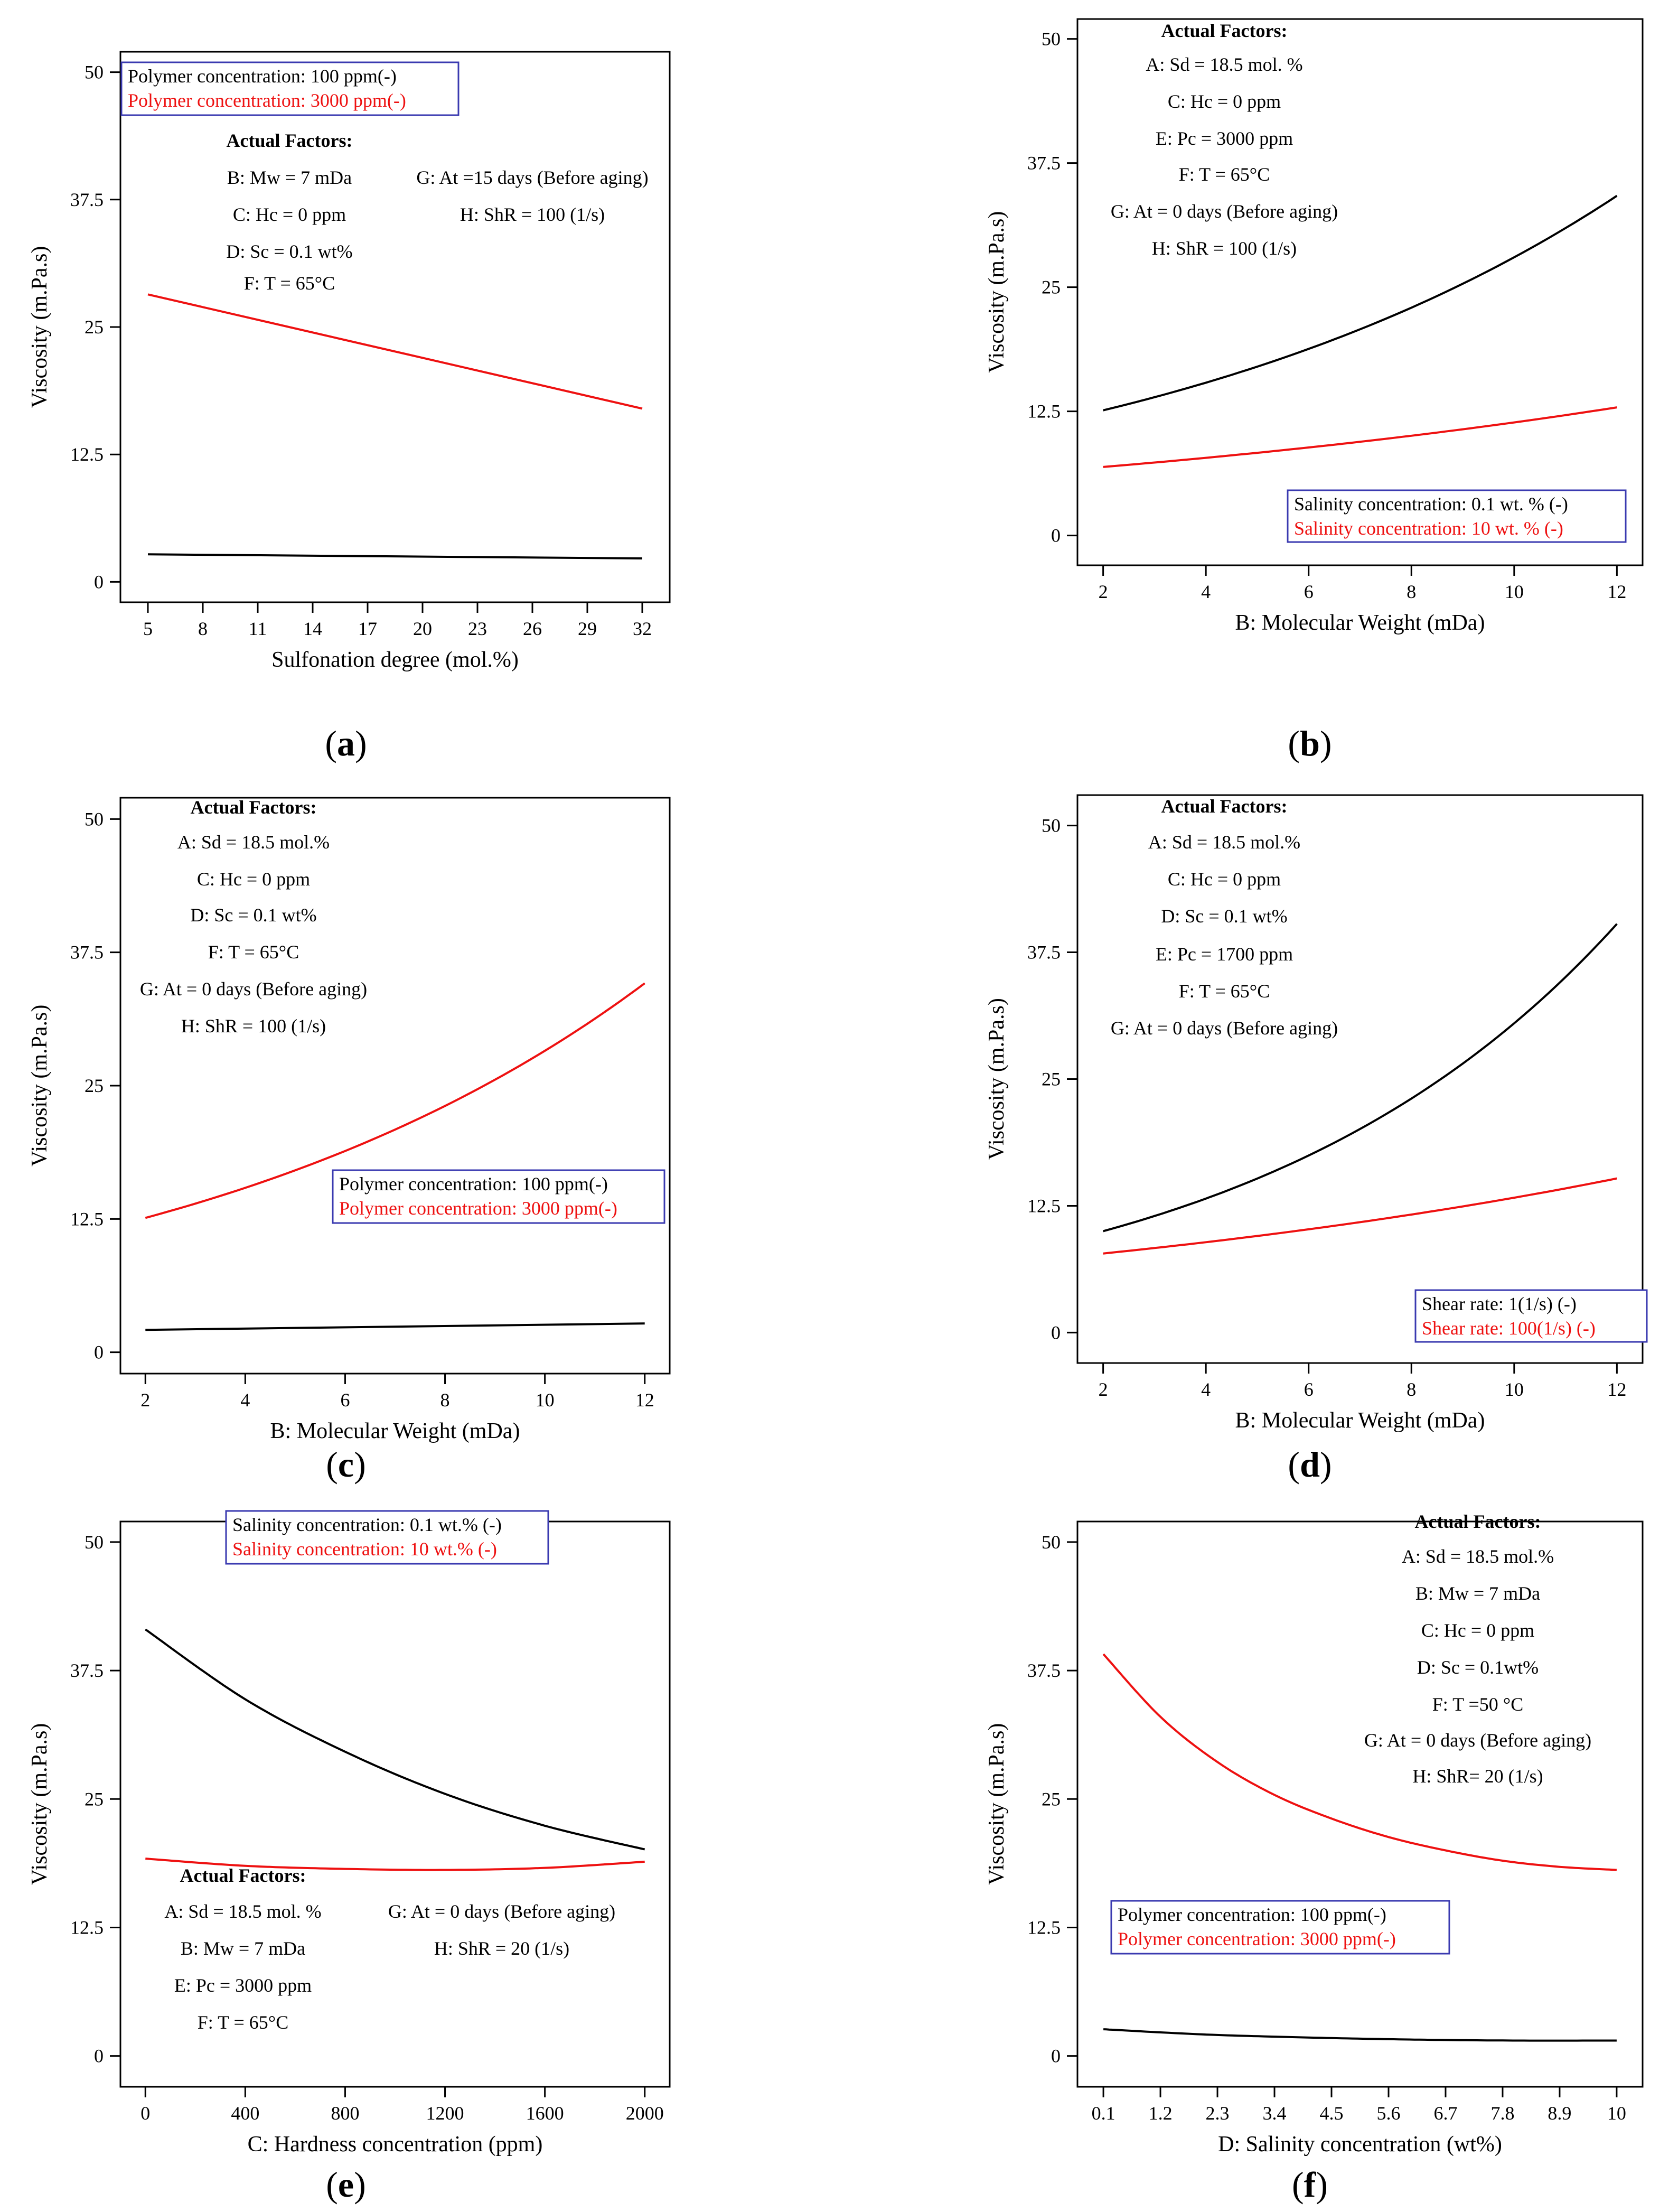  I want to click on panel-label: (d), so click(1310, 1464).